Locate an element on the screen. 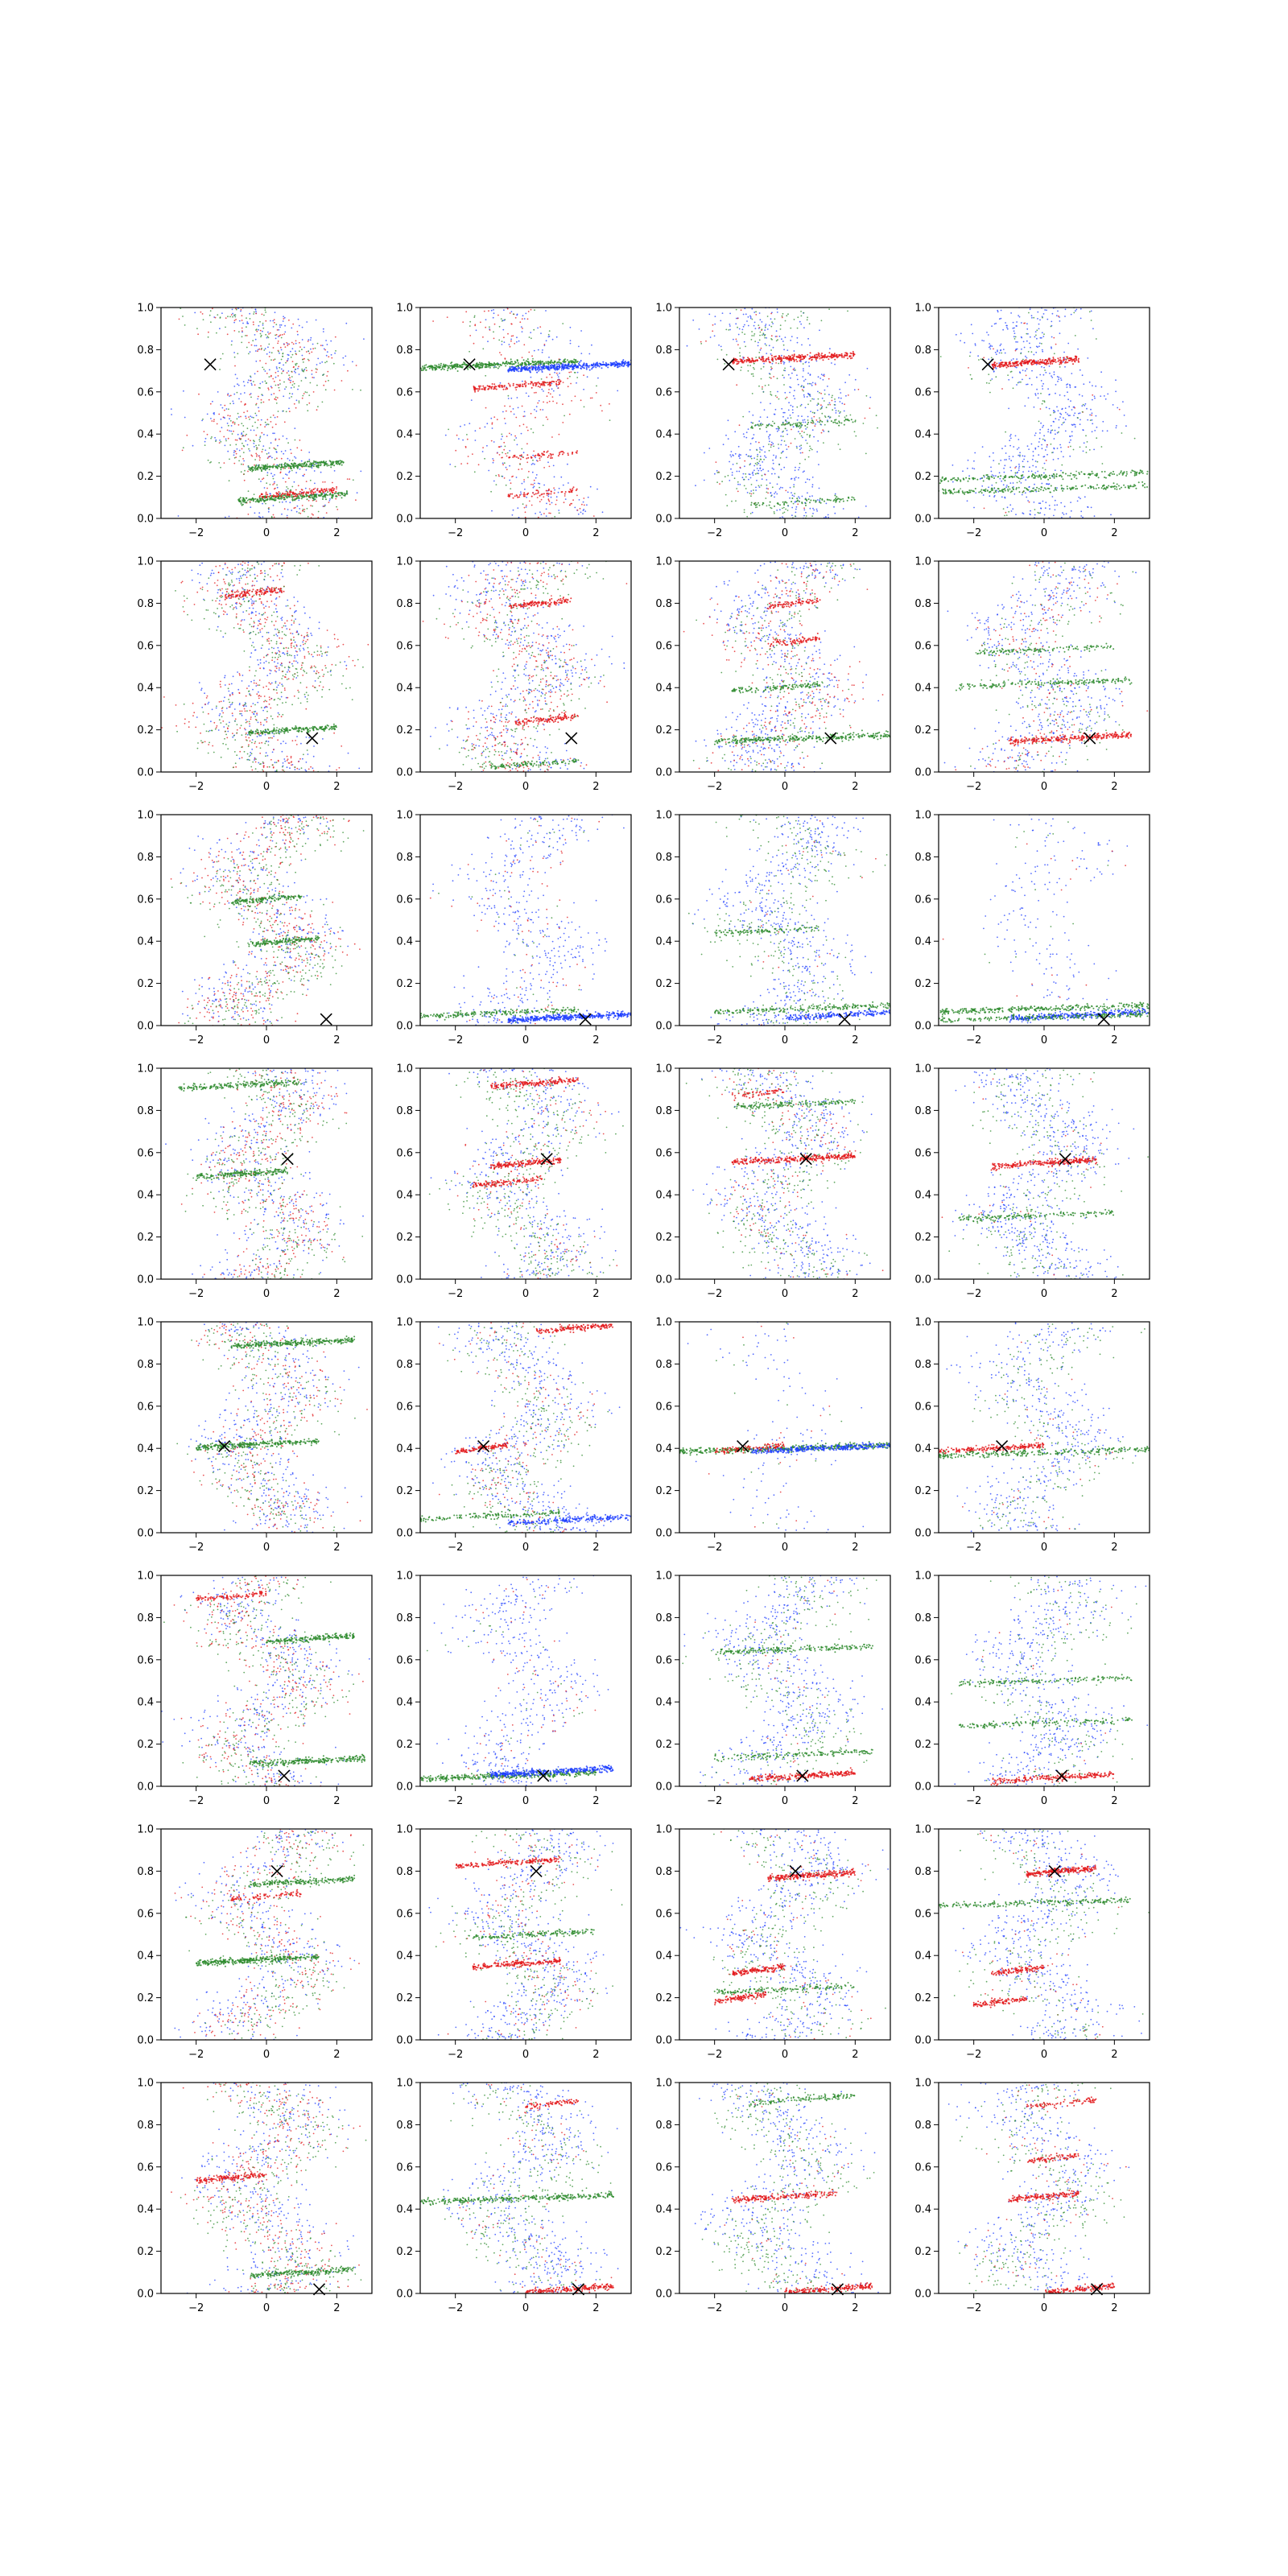  y-tick-label: 0.2 is located at coordinates (404, 477).